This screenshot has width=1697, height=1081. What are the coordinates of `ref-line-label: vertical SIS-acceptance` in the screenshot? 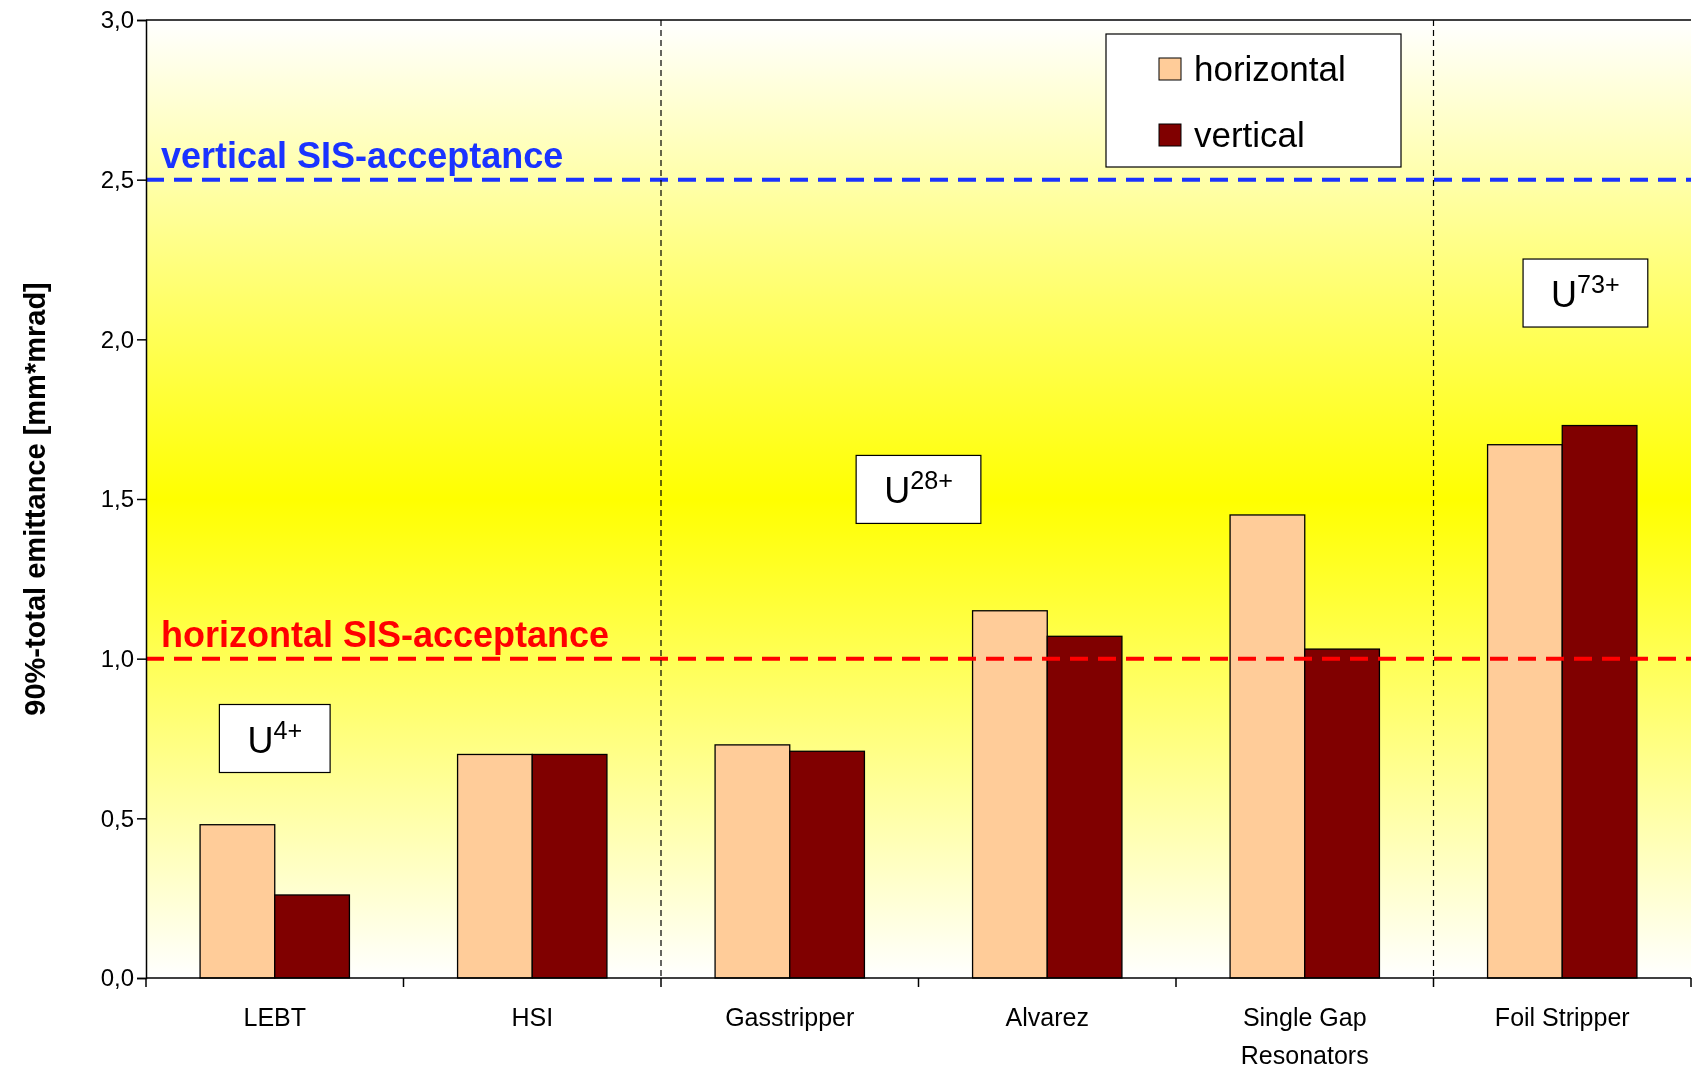 It's located at (362, 155).